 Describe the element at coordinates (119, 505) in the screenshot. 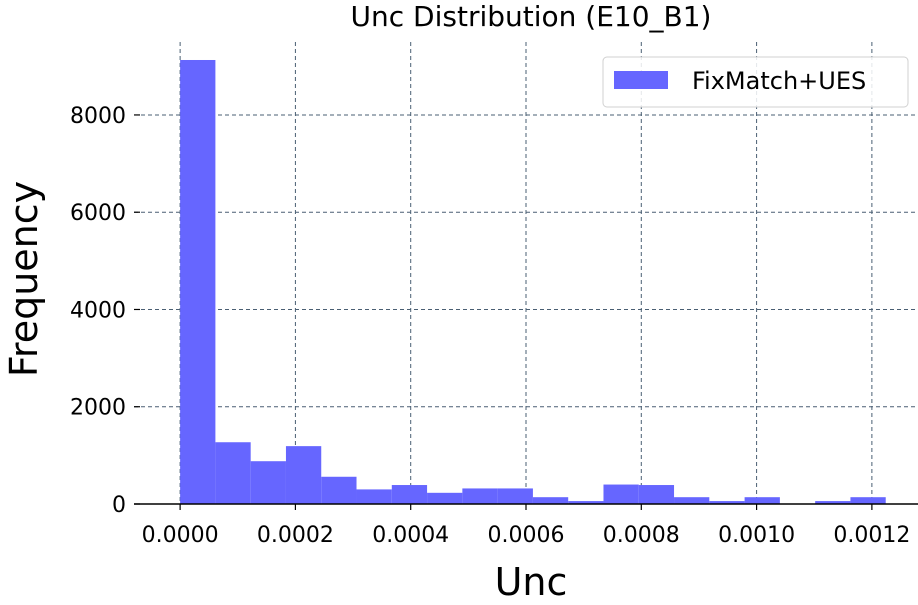

I see `y-tick-label: 0` at that location.